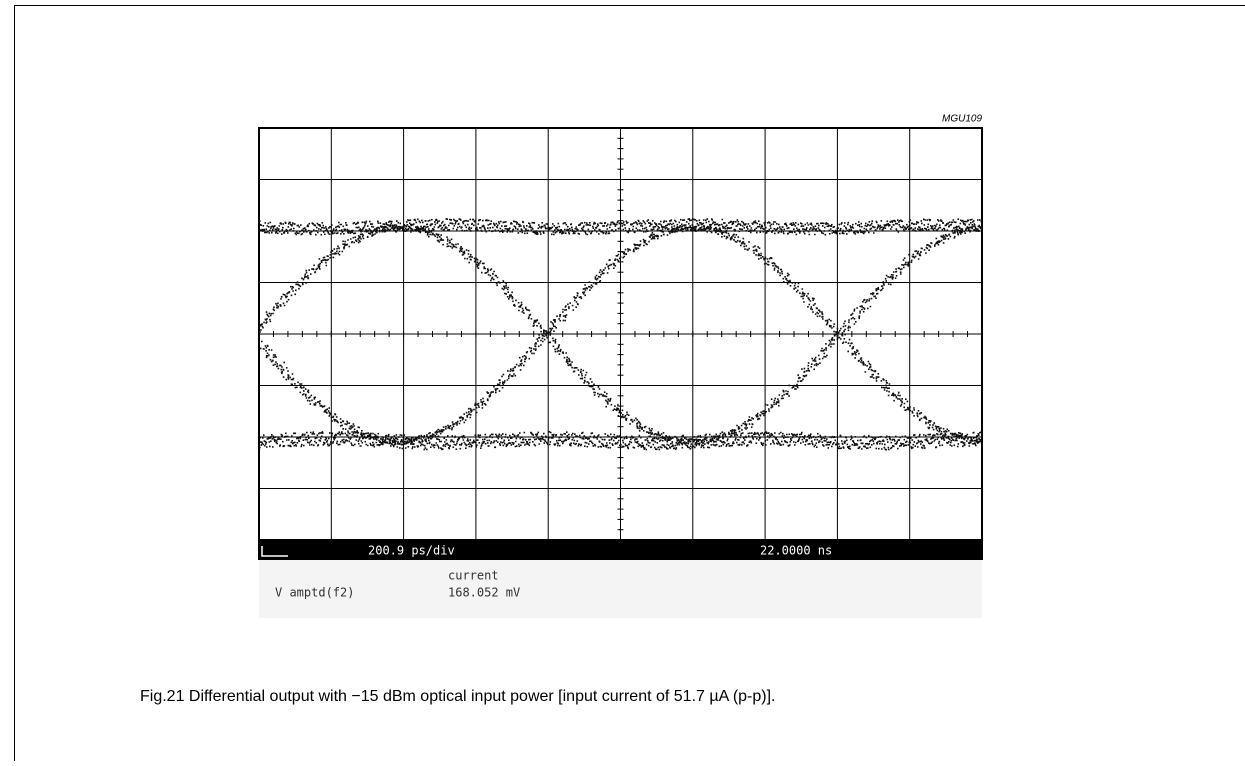 The height and width of the screenshot is (766, 1245). What do you see at coordinates (411, 551) in the screenshot?
I see `timebase: 200.9 ps/div` at bounding box center [411, 551].